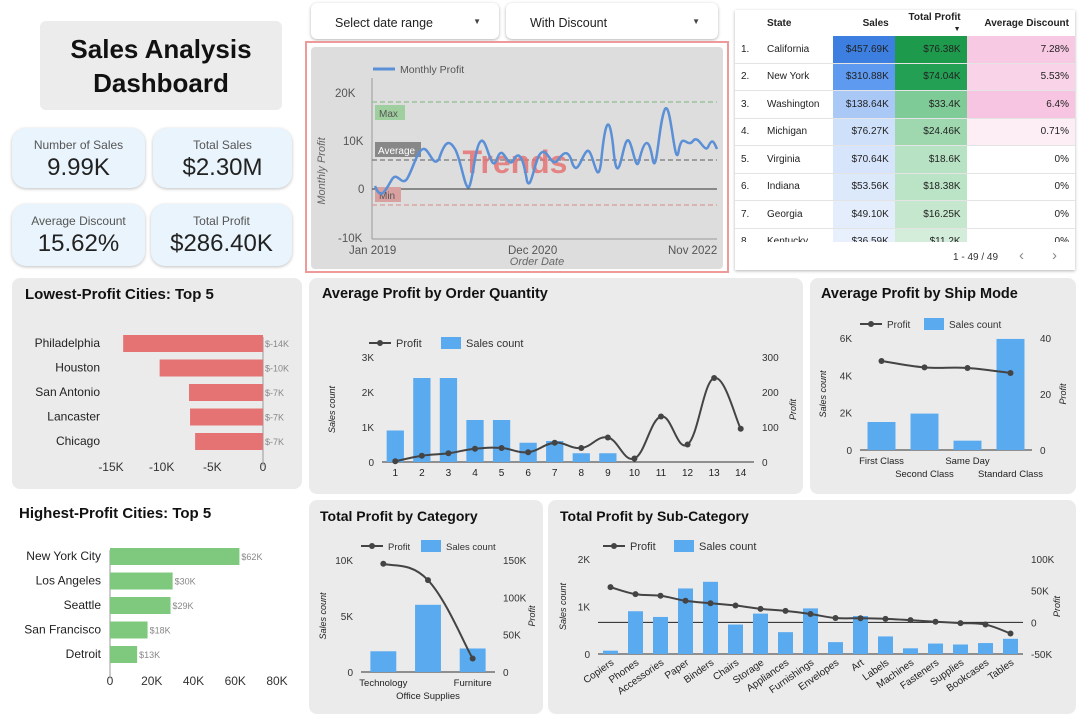 This screenshot has width=1080, height=718. What do you see at coordinates (532, 251) in the screenshot?
I see `trend-xtick: Dec 2020` at bounding box center [532, 251].